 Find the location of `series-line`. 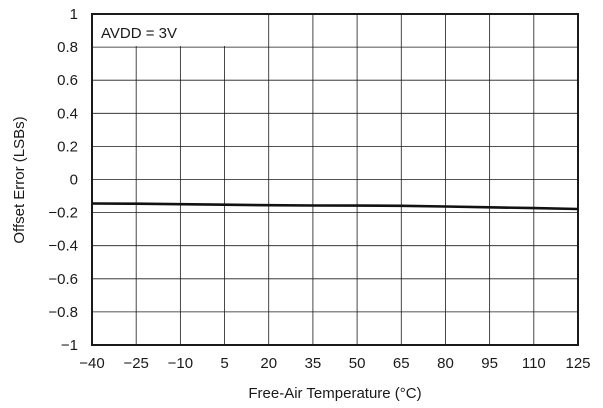

series-line is located at coordinates (335, 206).